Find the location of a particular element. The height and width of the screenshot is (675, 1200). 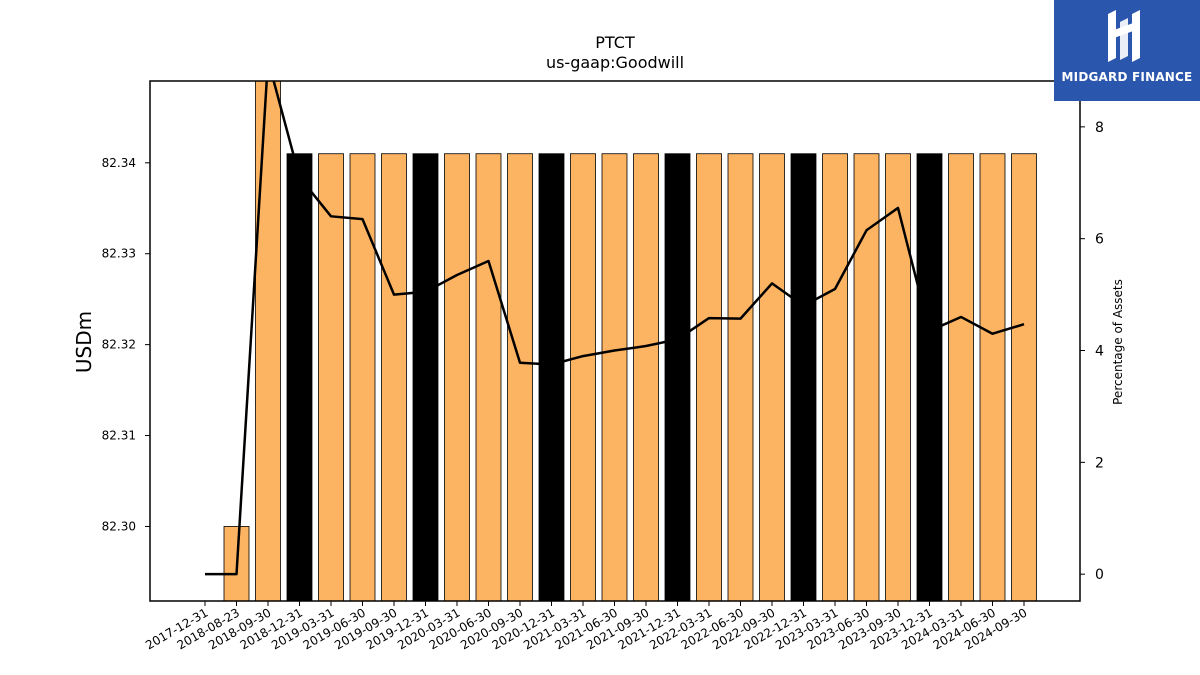

brand-logo: MIDGARD FINANCE is located at coordinates (1127, 50).